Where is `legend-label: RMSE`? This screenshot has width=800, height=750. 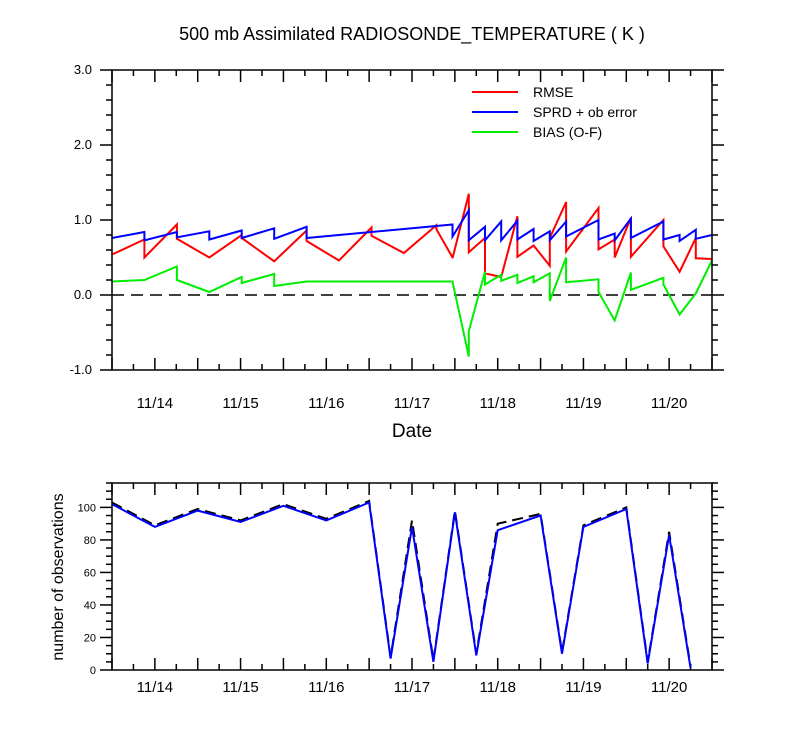 legend-label: RMSE is located at coordinates (553, 92).